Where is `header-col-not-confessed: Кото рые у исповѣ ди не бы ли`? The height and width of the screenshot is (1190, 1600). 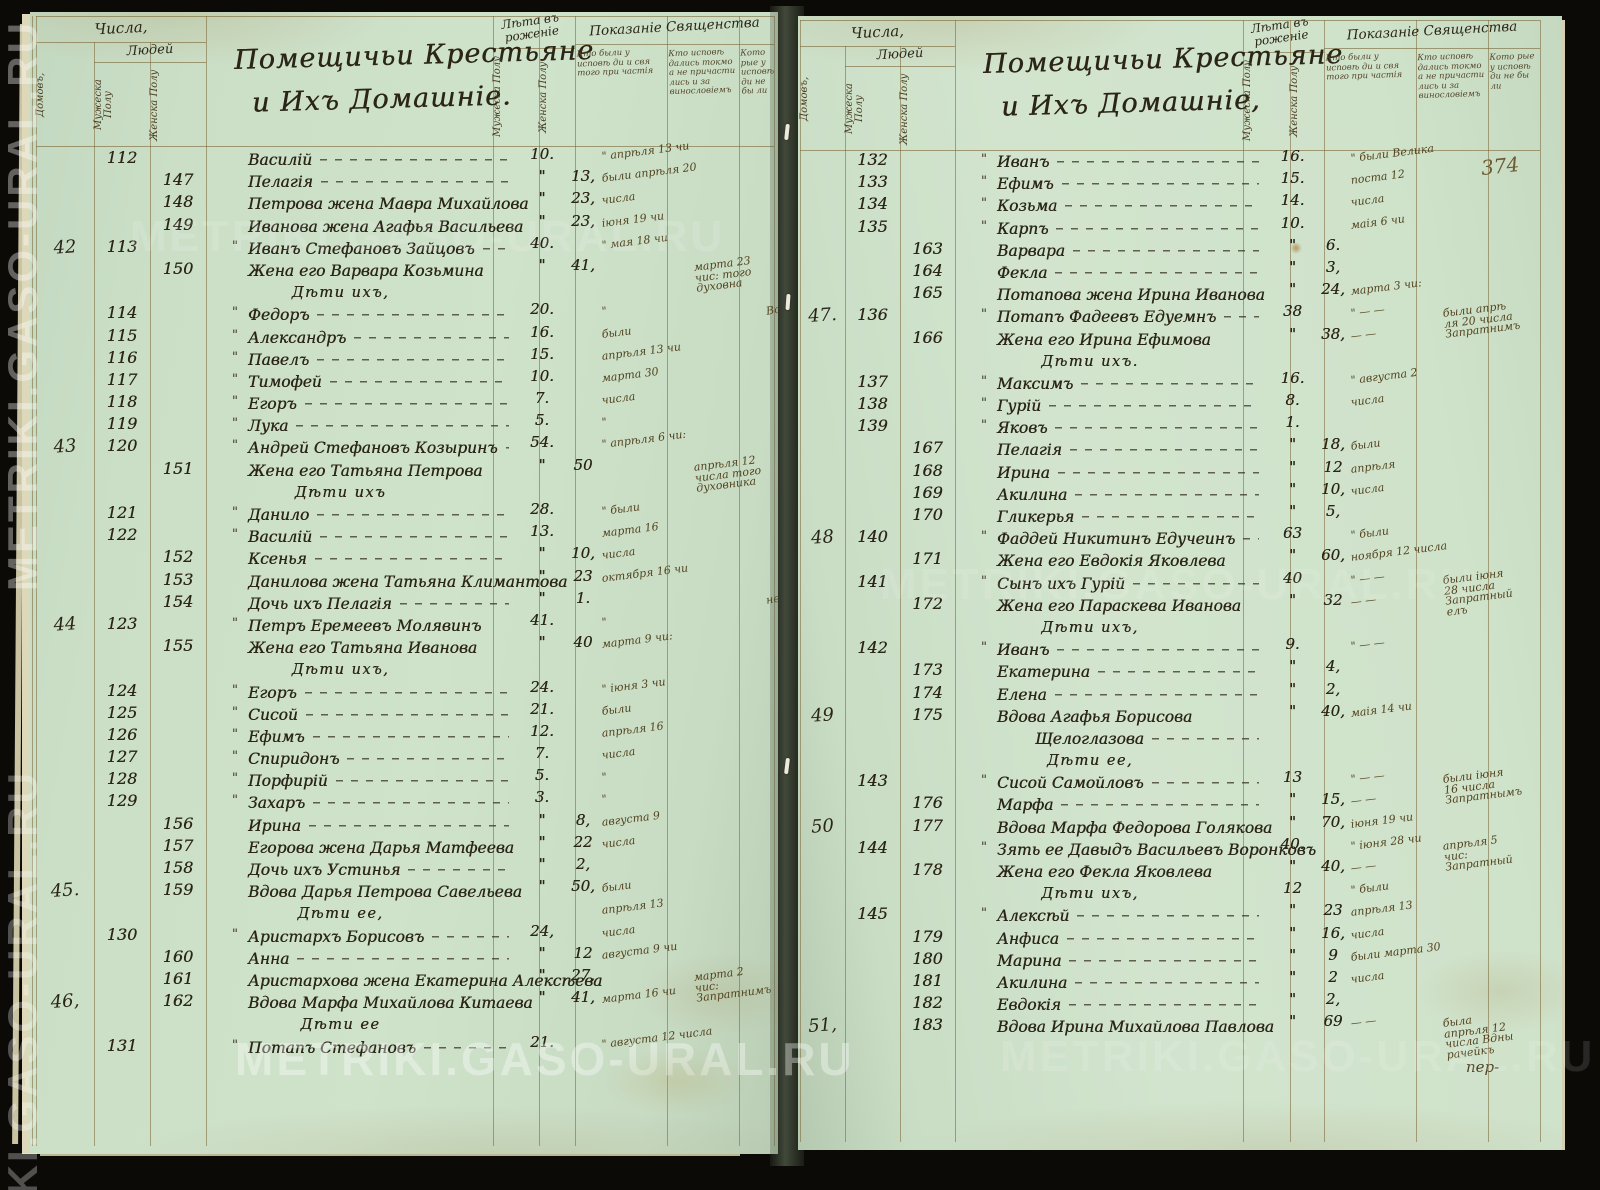 header-col-not-confessed: Кото рые у исповѣ ди не бы ли is located at coordinates (1512, 71).